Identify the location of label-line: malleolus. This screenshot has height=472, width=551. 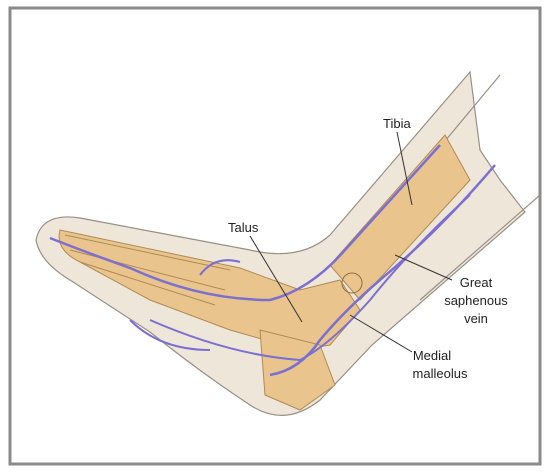
(440, 373).